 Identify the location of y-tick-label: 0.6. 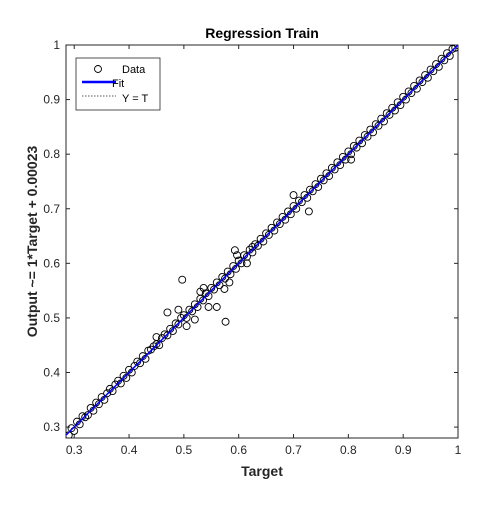
(51, 263).